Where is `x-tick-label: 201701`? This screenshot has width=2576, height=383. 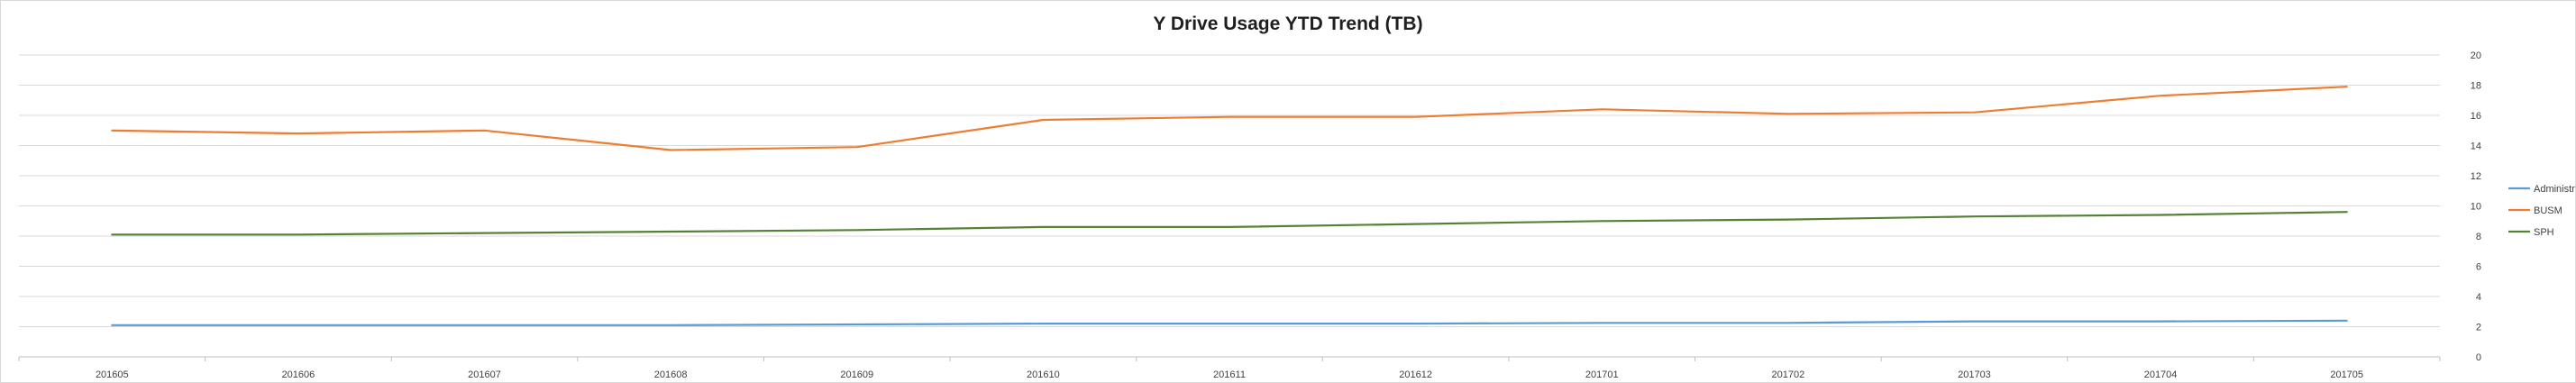 x-tick-label: 201701 is located at coordinates (1602, 374).